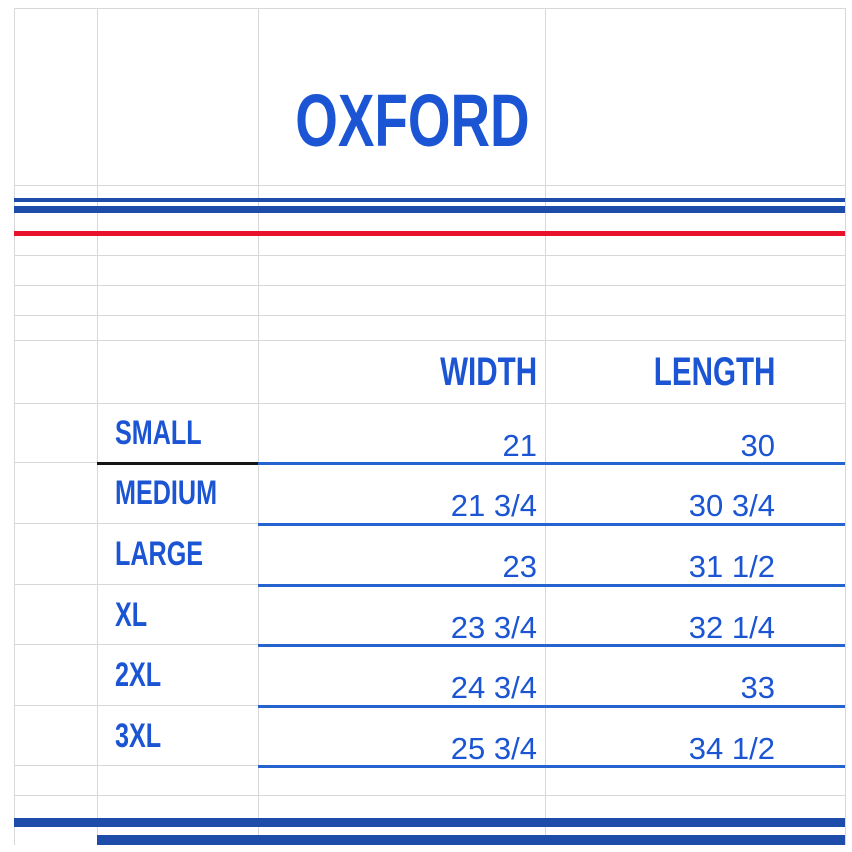 The width and height of the screenshot is (852, 852). Describe the element at coordinates (731, 748) in the screenshot. I see `length-value-3xl: 34 1/2` at that location.